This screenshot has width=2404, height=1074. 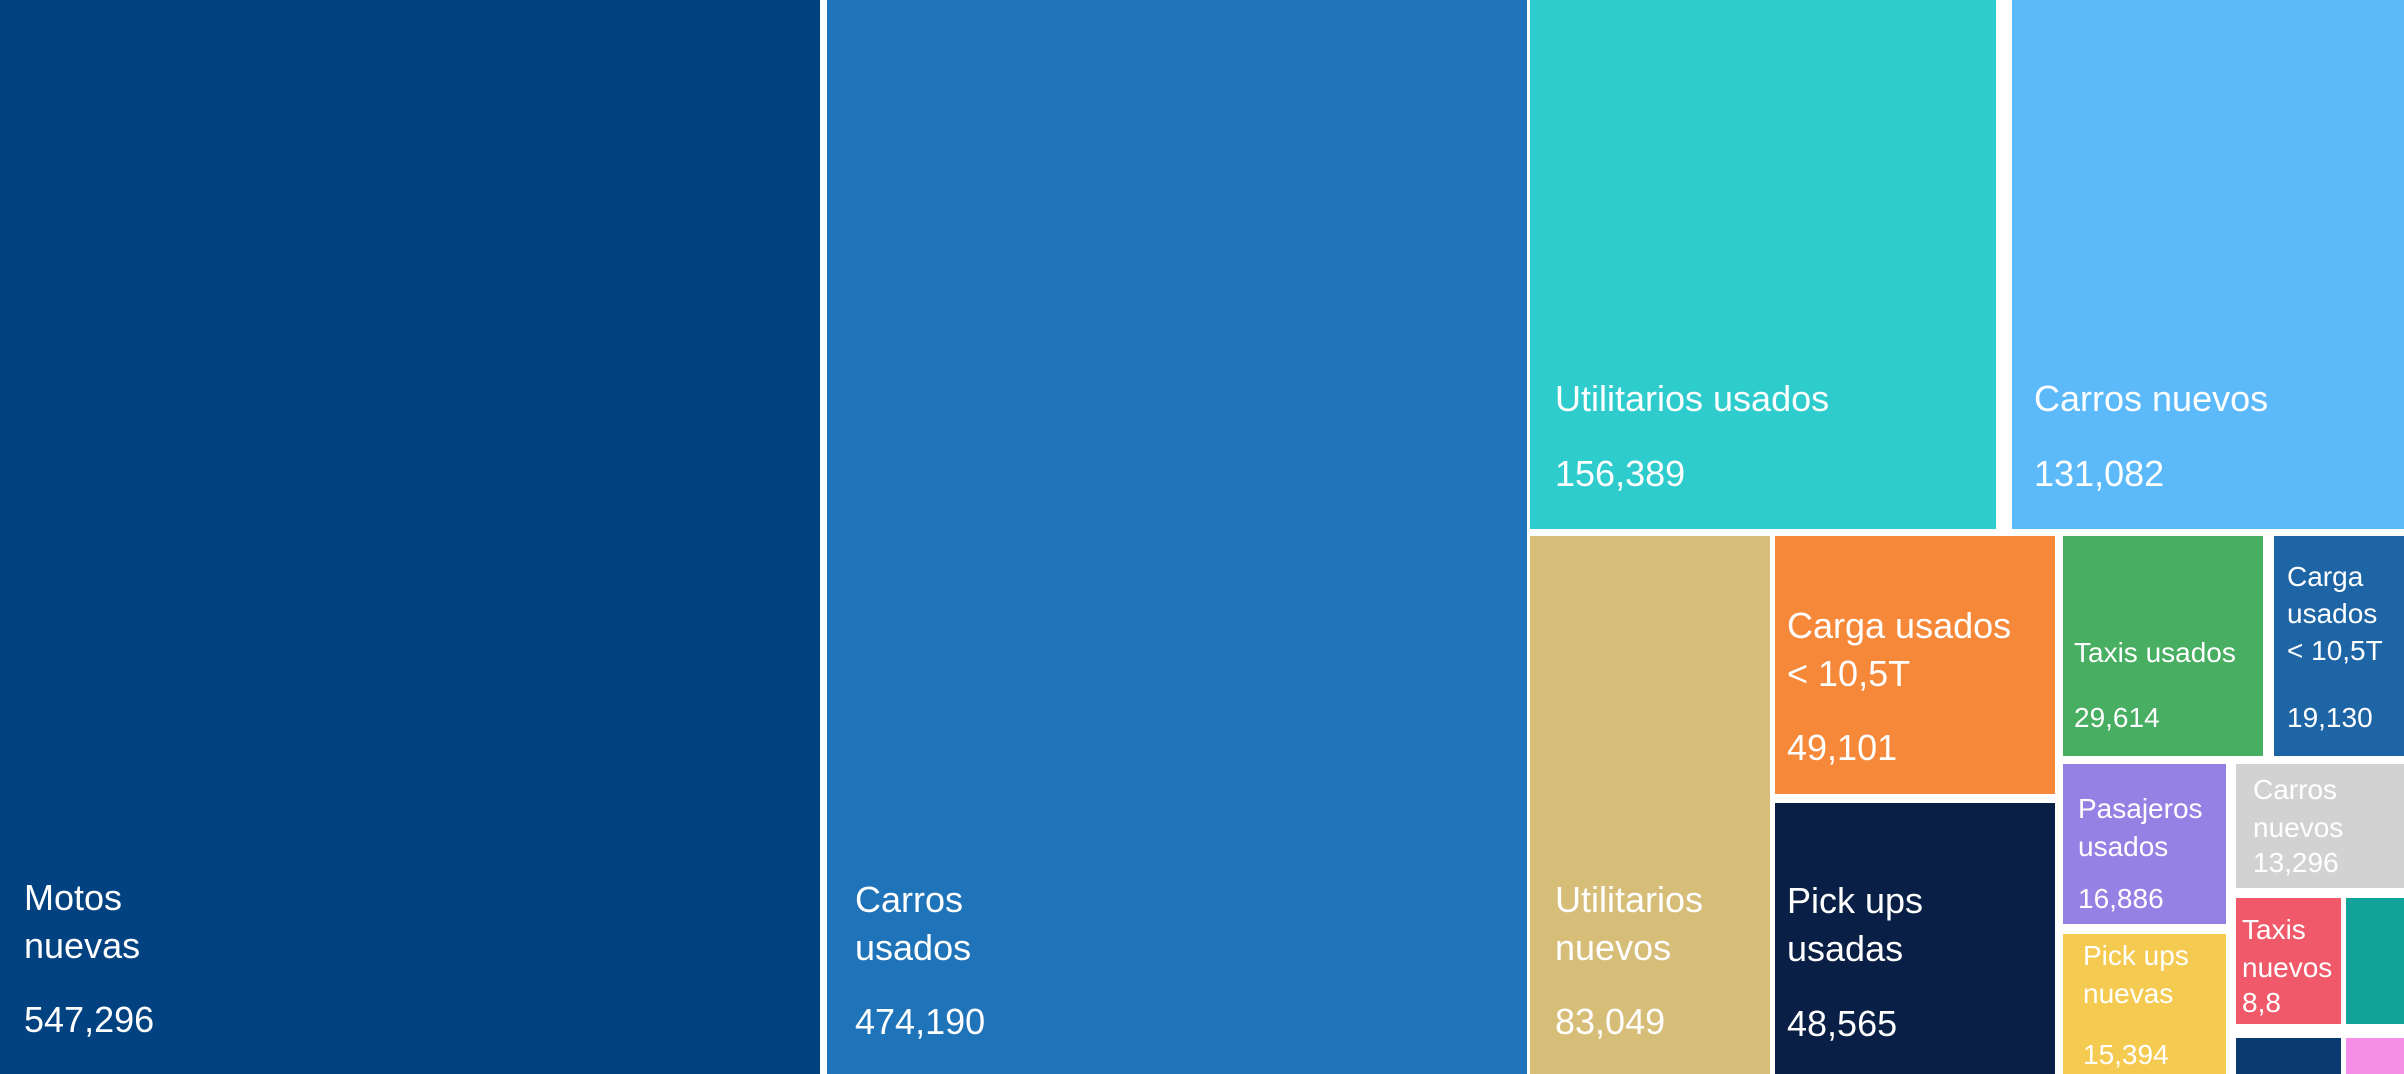 I want to click on treemap-label-line: Carga usados, so click(x=1899, y=625).